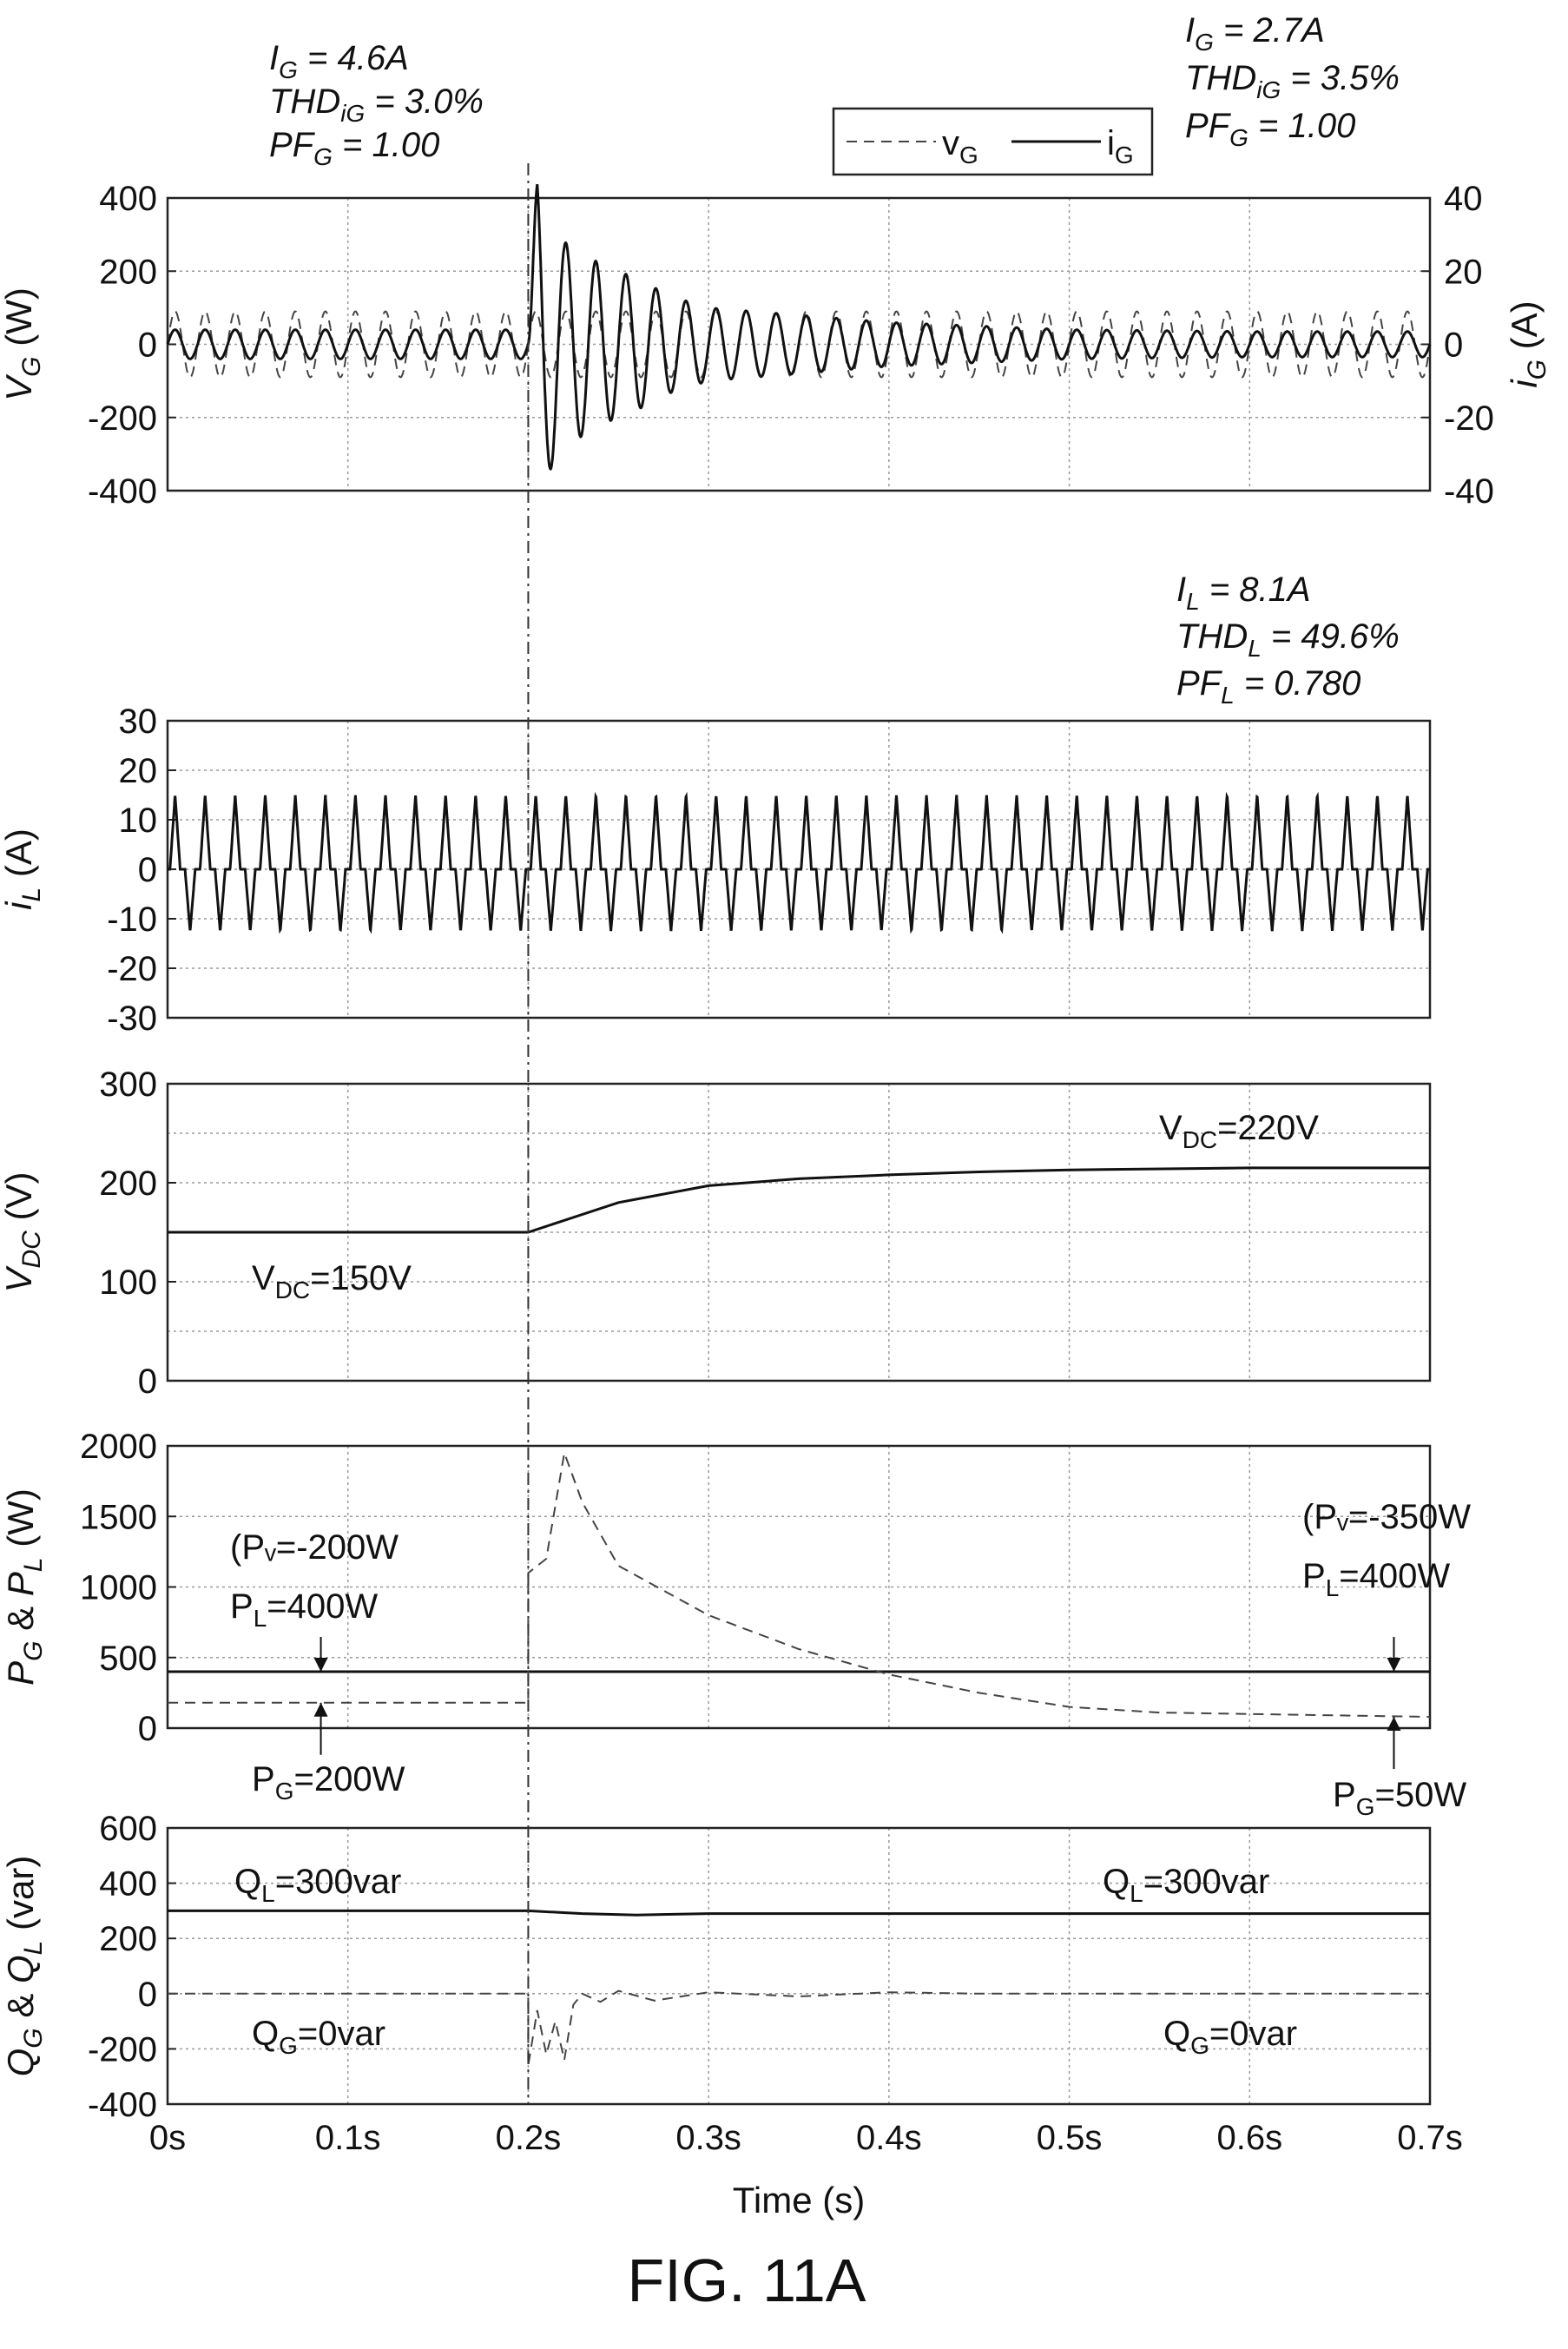 Image resolution: width=1568 pixels, height=2349 pixels. Describe the element at coordinates (1070, 2138) in the screenshot. I see `x-tick-label: 0.5s` at that location.